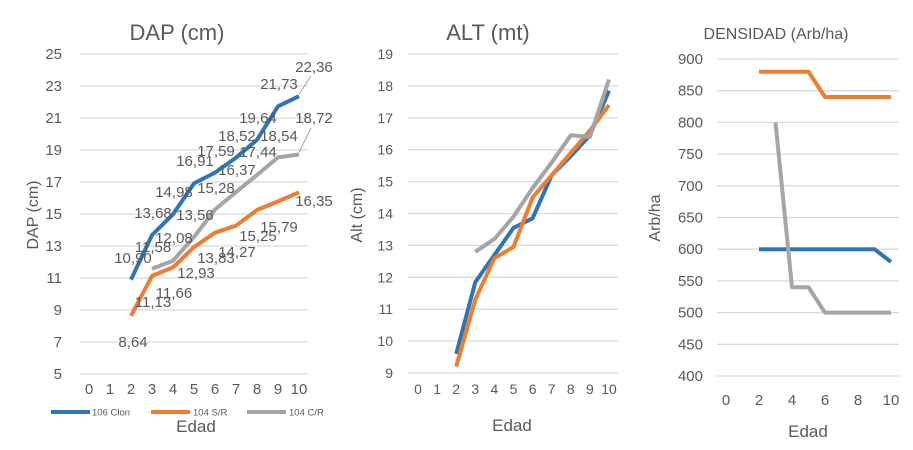  I want to click on y-axis-label: Arb/ha, so click(655, 217).